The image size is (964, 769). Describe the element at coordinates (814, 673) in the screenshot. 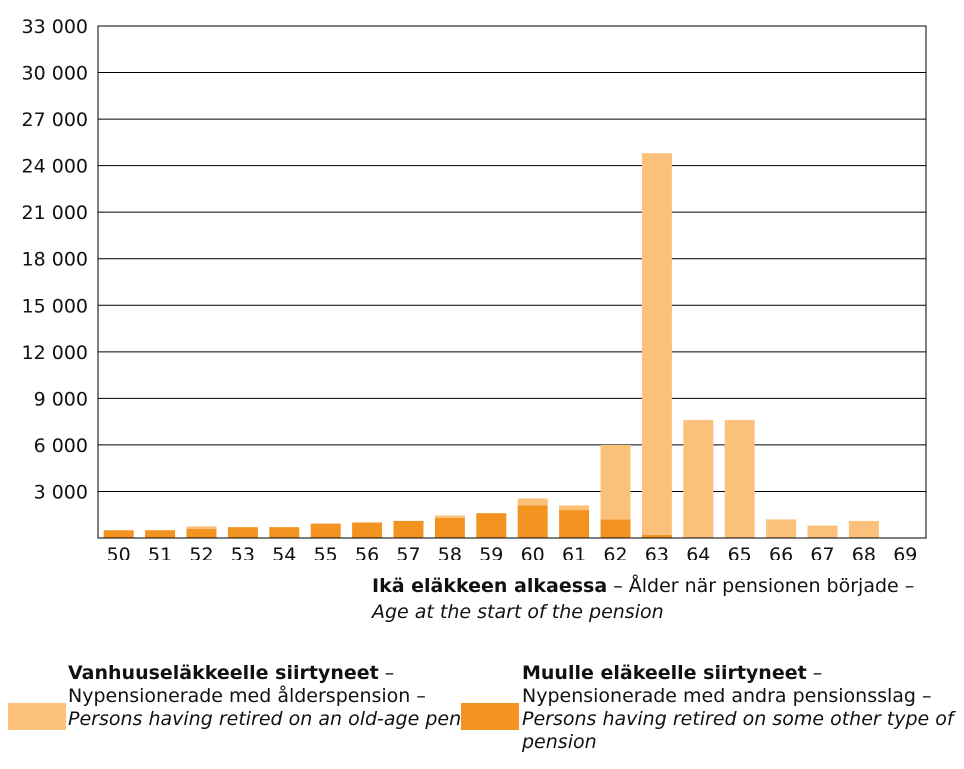

I see `legend-other-fi-suffix: –` at that location.